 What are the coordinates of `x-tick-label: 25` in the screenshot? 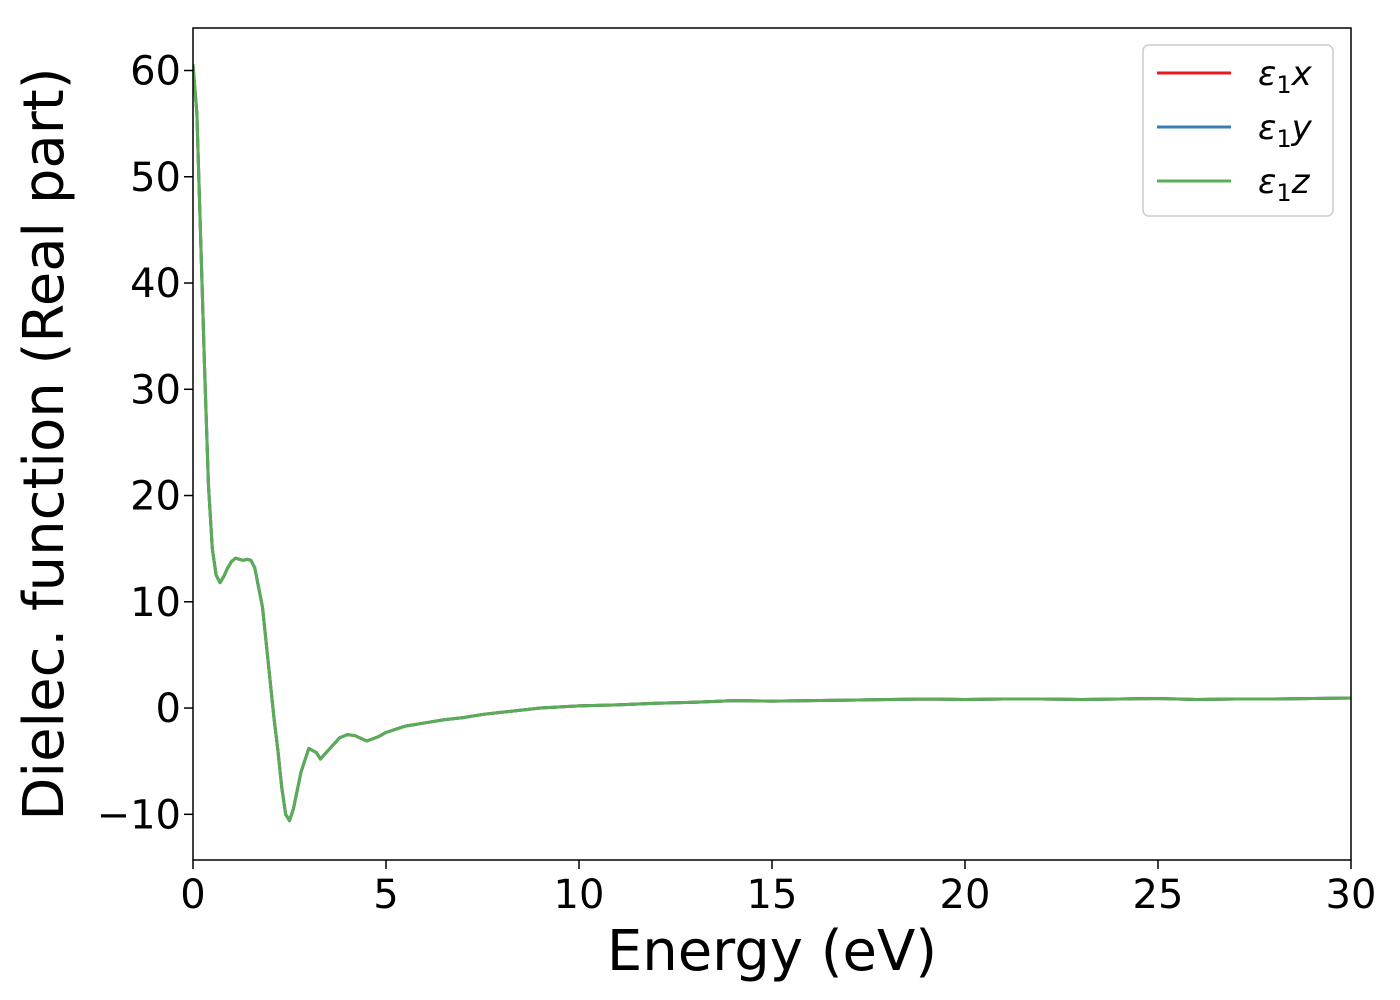 It's located at (1158, 895).